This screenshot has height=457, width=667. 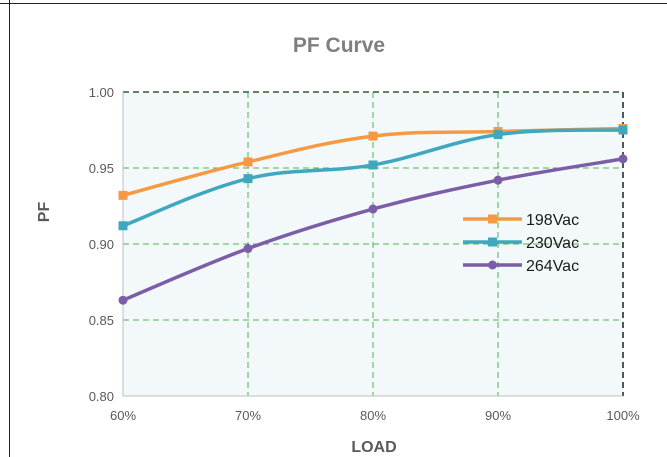 I want to click on chart-title: PF Curve, so click(x=339, y=45).